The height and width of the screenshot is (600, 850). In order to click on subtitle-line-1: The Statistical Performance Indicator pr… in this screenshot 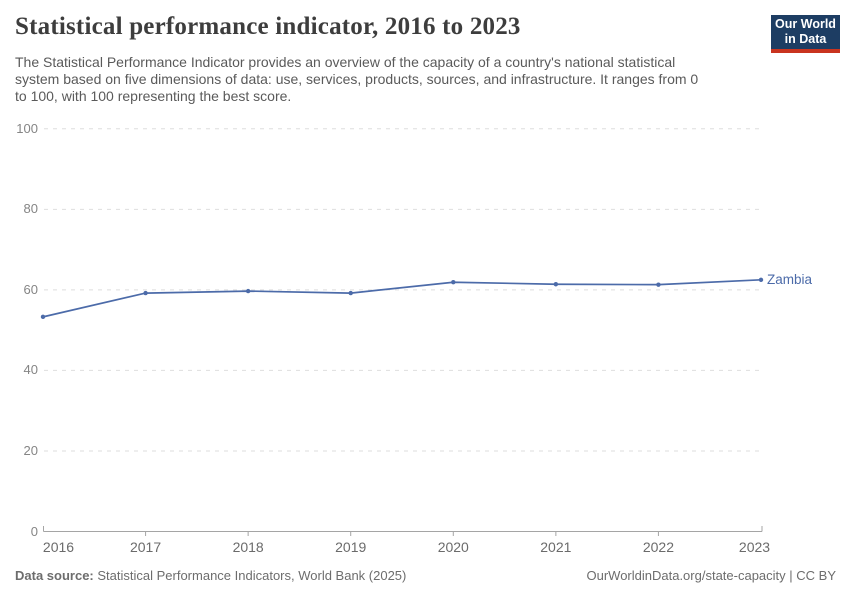, I will do `click(345, 62)`.